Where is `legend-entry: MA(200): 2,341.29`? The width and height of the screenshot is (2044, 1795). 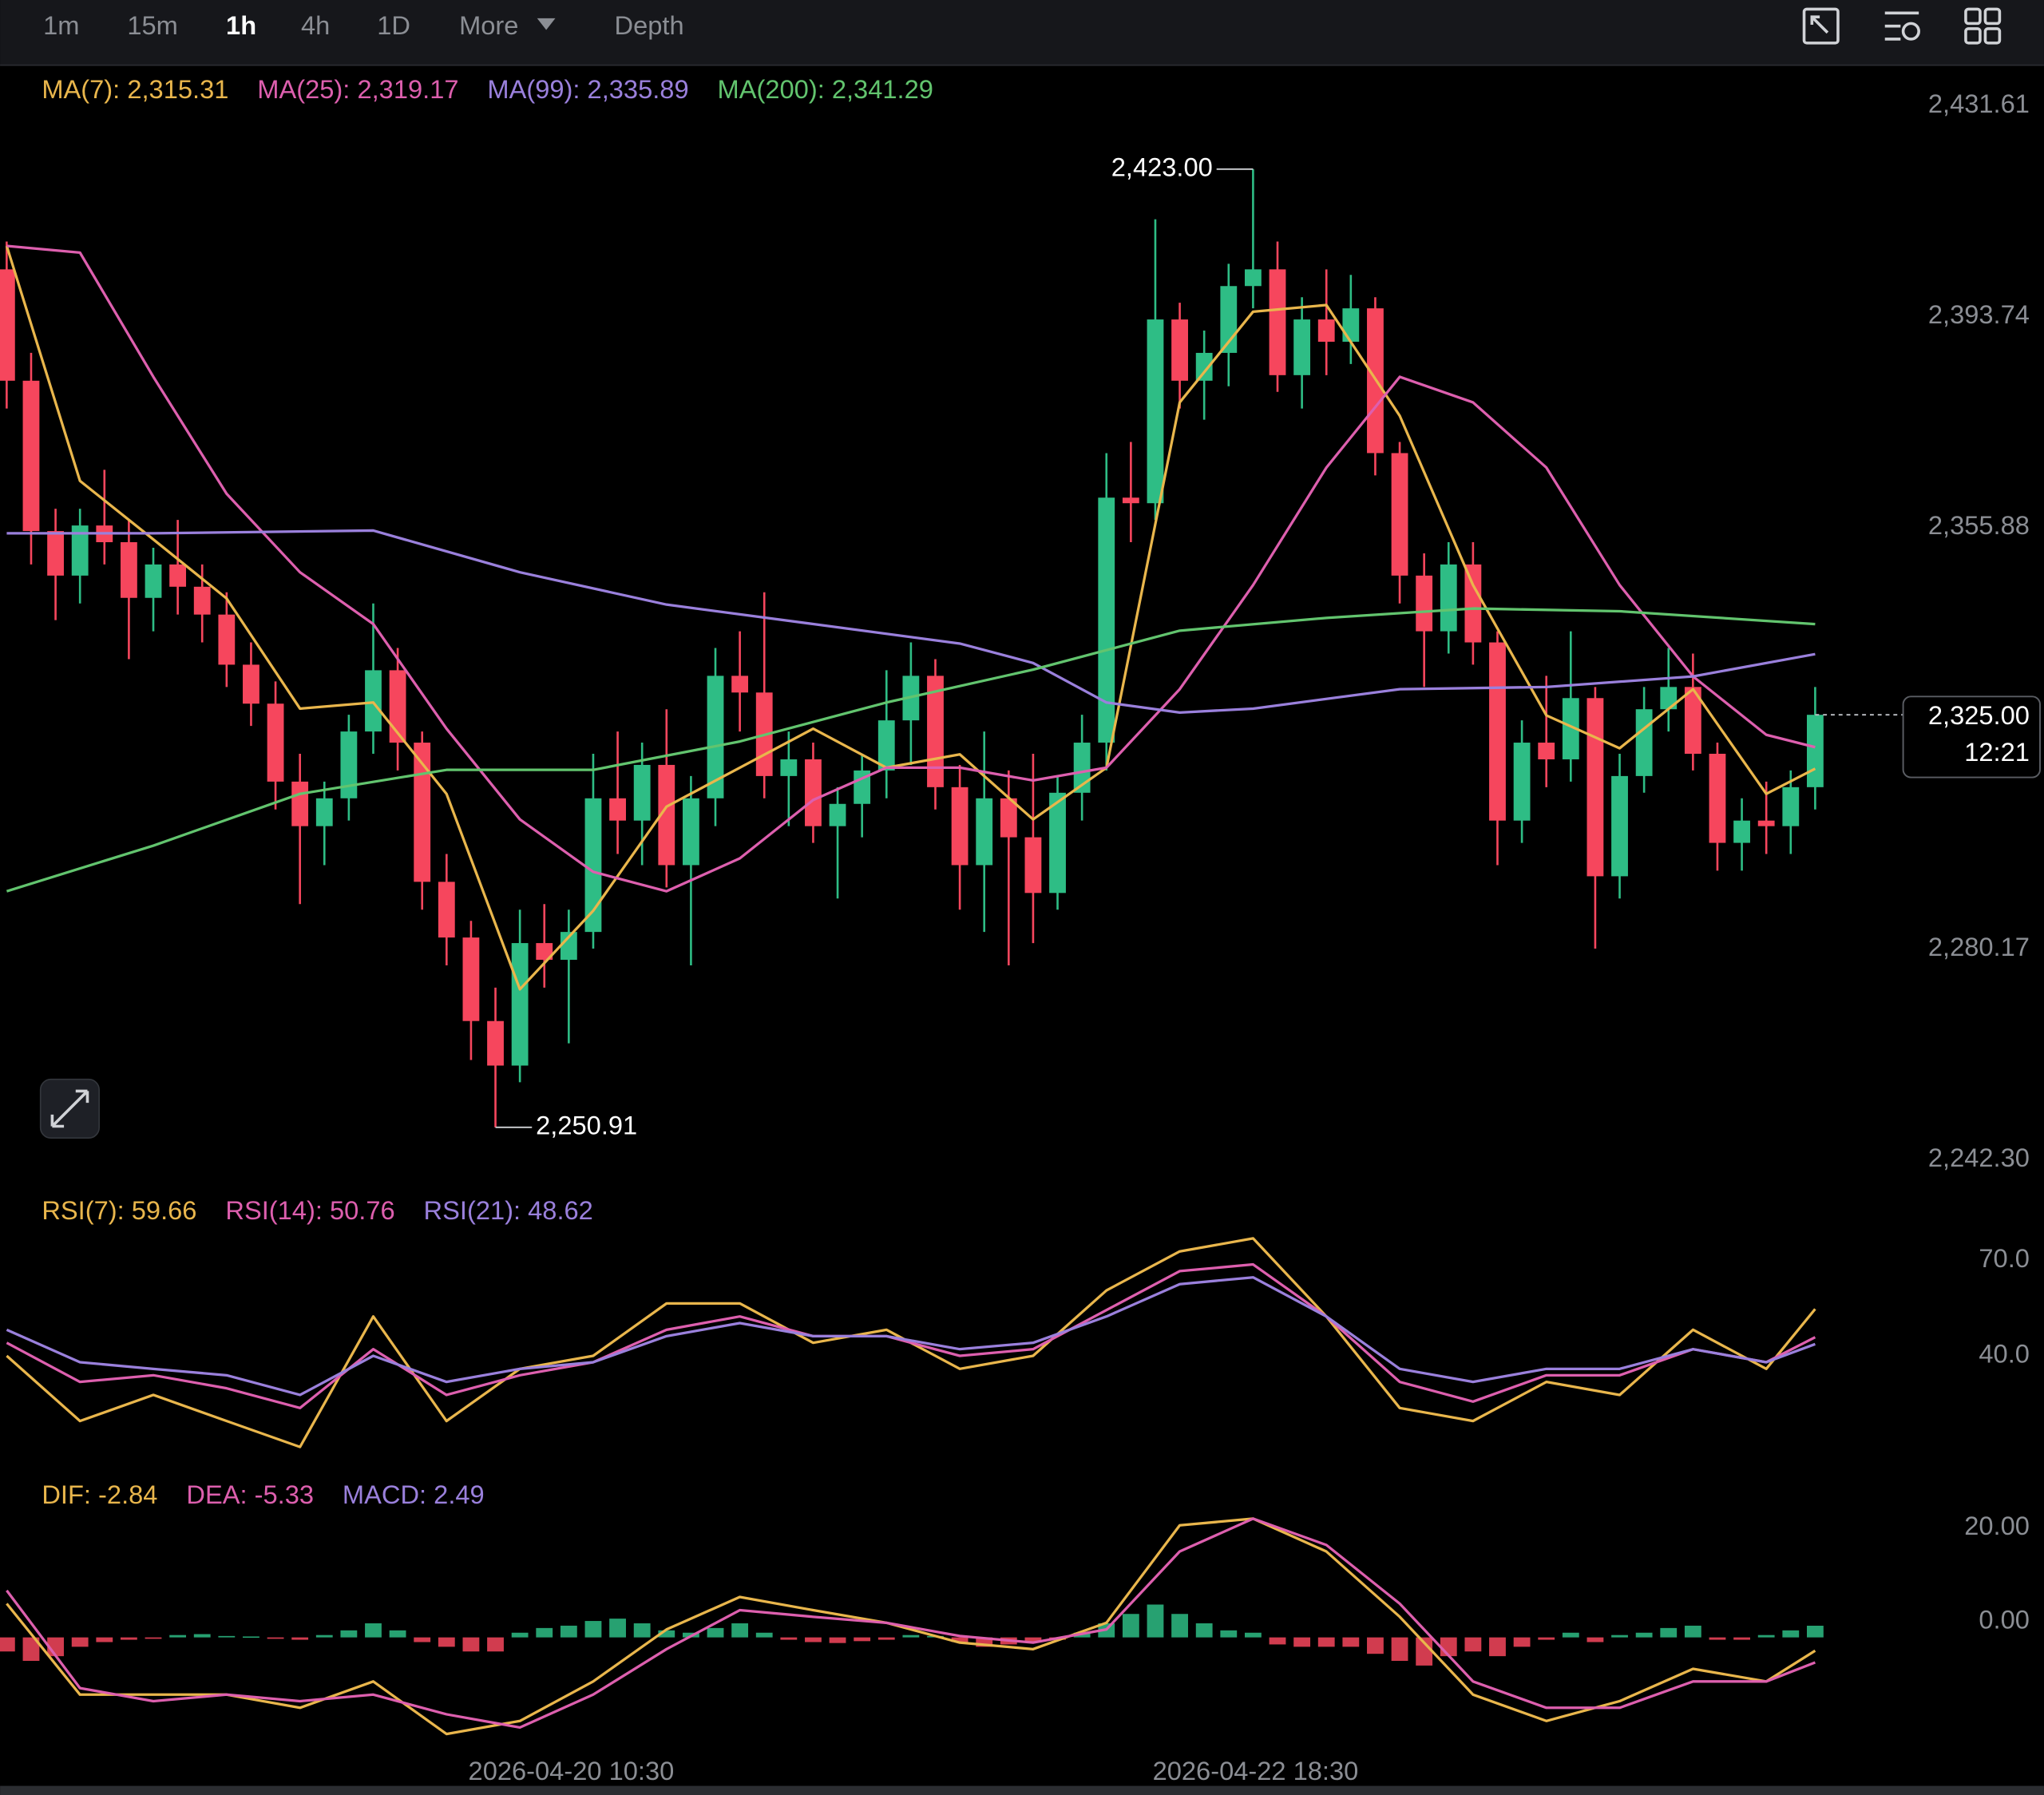 legend-entry: MA(200): 2,341.29 is located at coordinates (825, 89).